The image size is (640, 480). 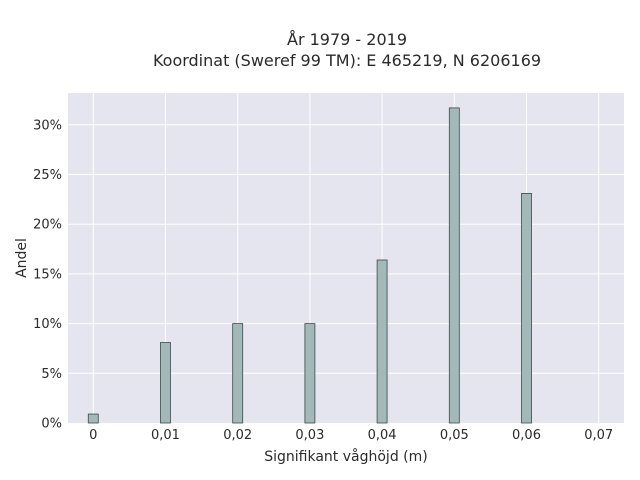 What do you see at coordinates (93, 435) in the screenshot?
I see `x-tick-label: 0` at bounding box center [93, 435].